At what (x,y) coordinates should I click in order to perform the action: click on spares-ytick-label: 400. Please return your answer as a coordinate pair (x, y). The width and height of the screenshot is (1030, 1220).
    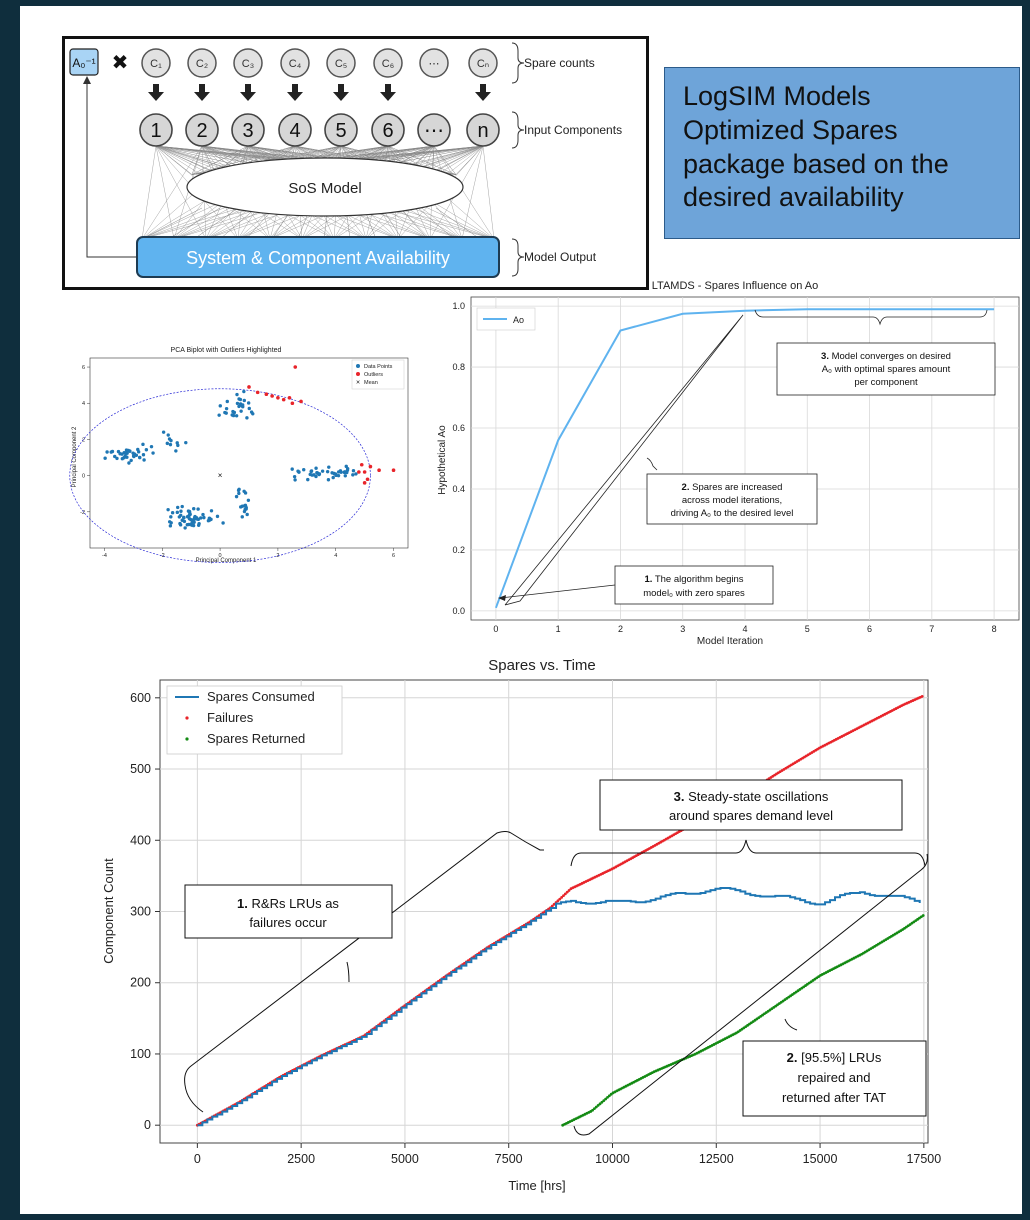
    Looking at the image, I should click on (140, 840).